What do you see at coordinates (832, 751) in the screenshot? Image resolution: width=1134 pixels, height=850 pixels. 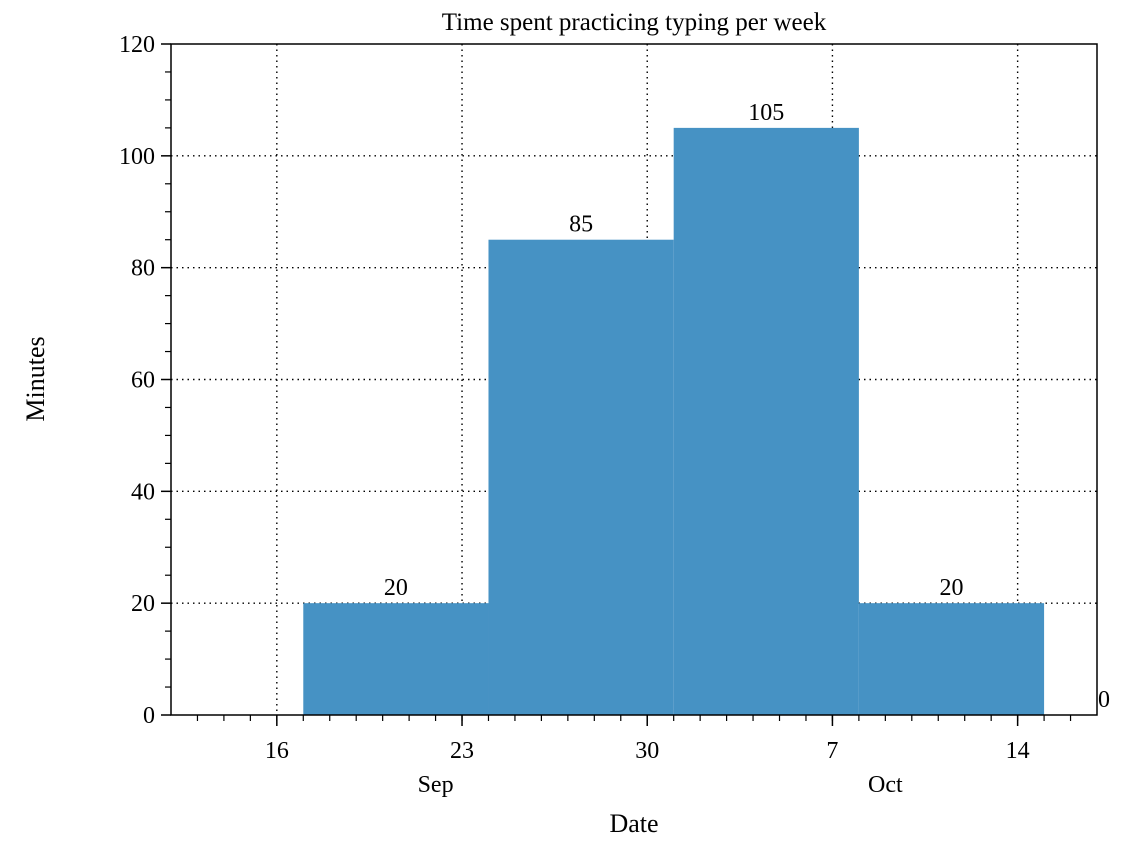 I see `x-tick-label: 7` at bounding box center [832, 751].